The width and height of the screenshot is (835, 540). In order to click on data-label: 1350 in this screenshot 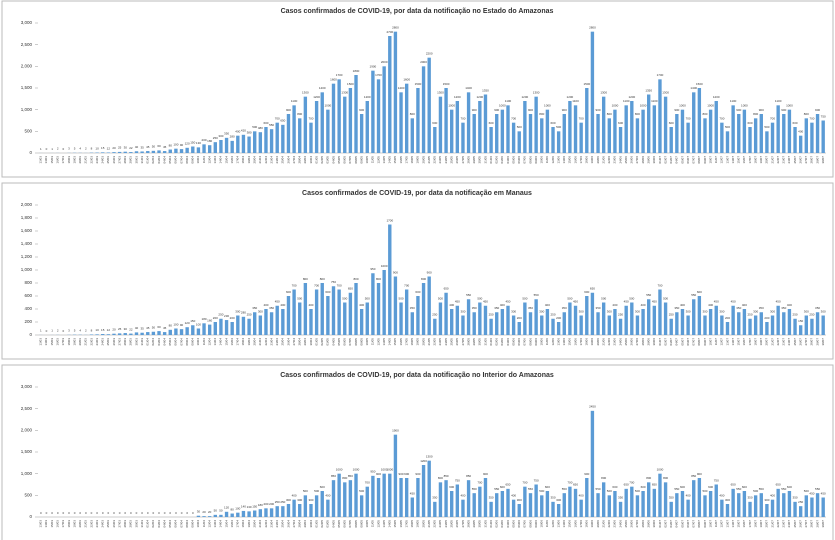, I will do `click(648, 90)`.